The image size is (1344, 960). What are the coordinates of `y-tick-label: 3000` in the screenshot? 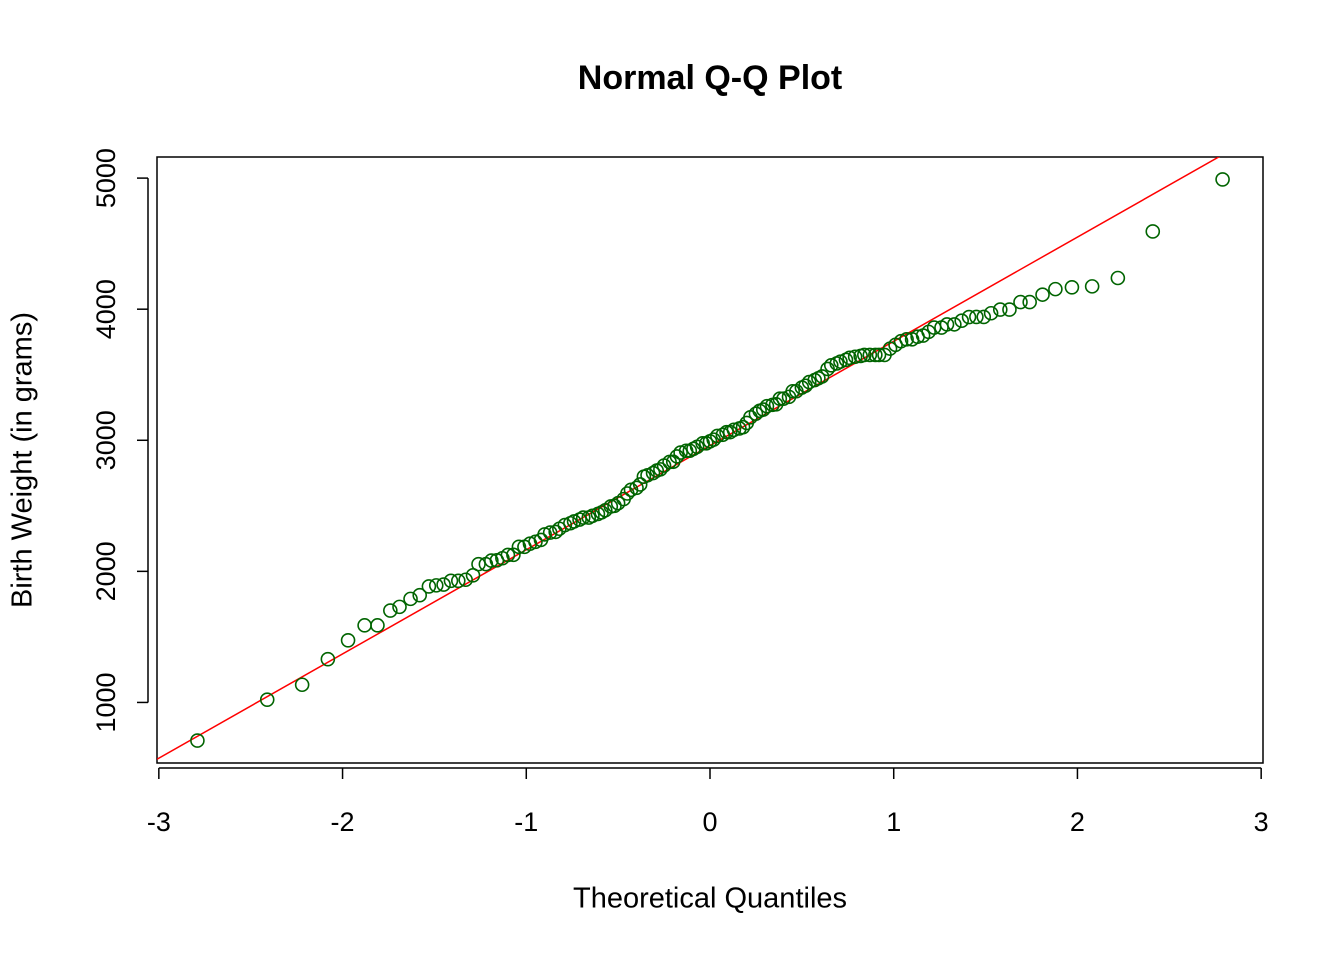 It's located at (106, 440).